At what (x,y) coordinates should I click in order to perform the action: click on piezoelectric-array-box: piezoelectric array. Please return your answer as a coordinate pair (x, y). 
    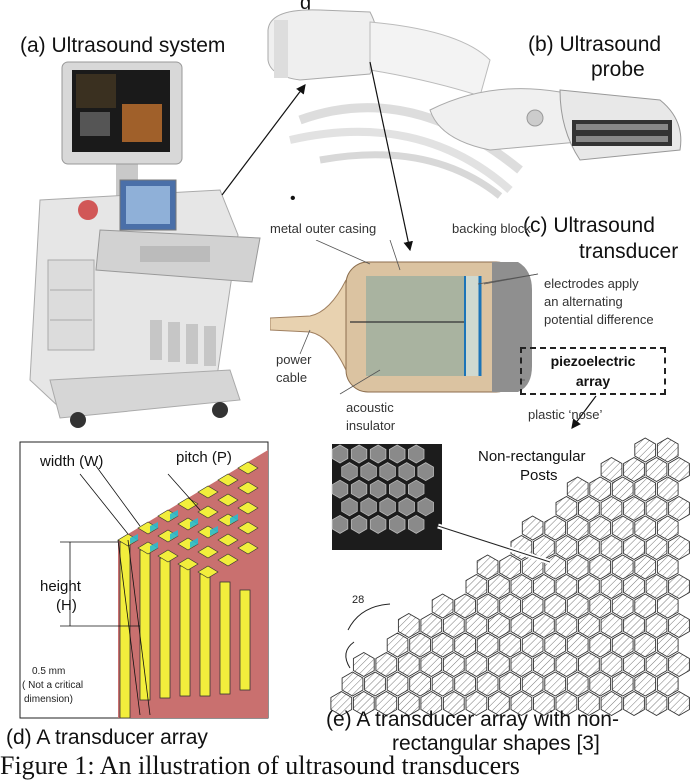
    Looking at the image, I should click on (593, 371).